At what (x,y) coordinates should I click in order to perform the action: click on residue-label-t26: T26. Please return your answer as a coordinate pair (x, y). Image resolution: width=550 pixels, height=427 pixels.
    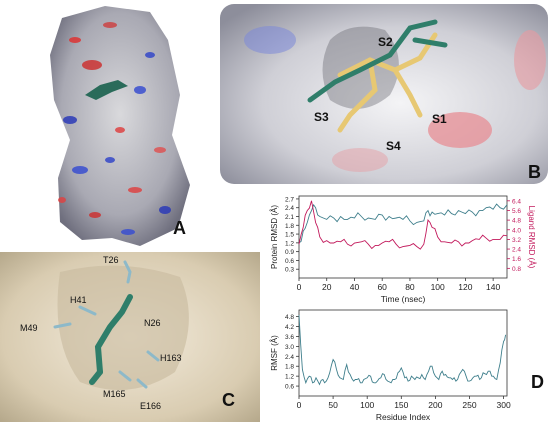
    Looking at the image, I should click on (111, 260).